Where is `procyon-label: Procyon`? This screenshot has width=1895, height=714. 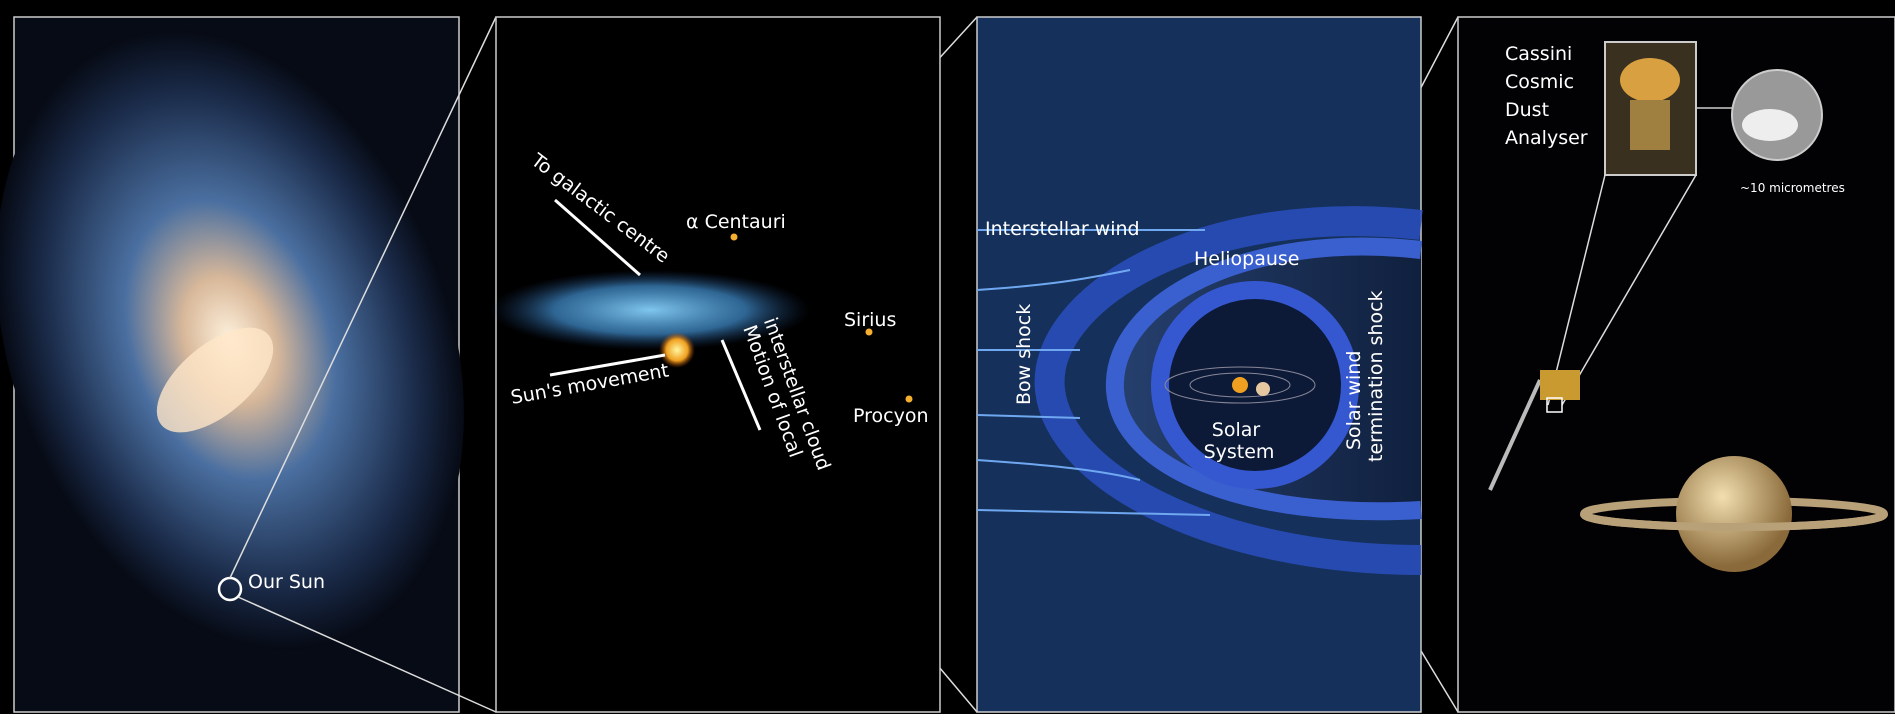
procyon-label: Procyon is located at coordinates (891, 416).